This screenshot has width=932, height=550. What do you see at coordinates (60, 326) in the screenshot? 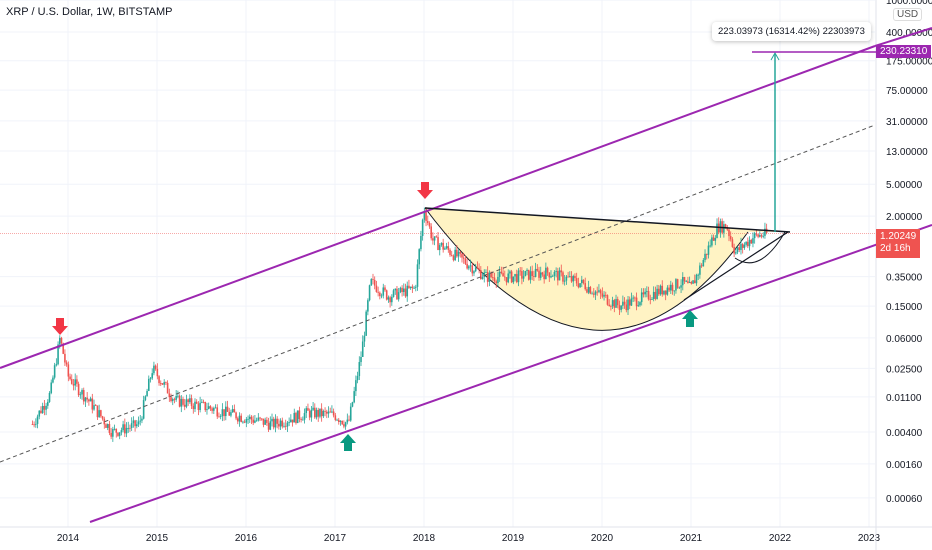
I see `sell-arrow-icon` at bounding box center [60, 326].